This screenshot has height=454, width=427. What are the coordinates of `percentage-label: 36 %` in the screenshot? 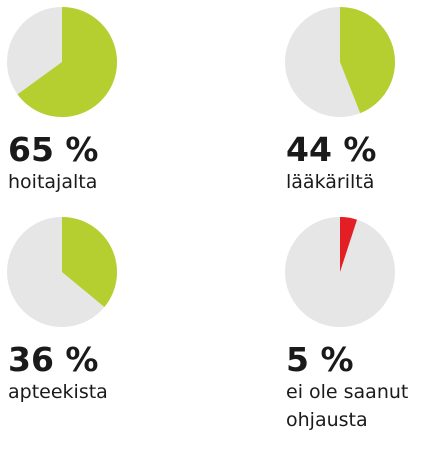 It's located at (53, 359).